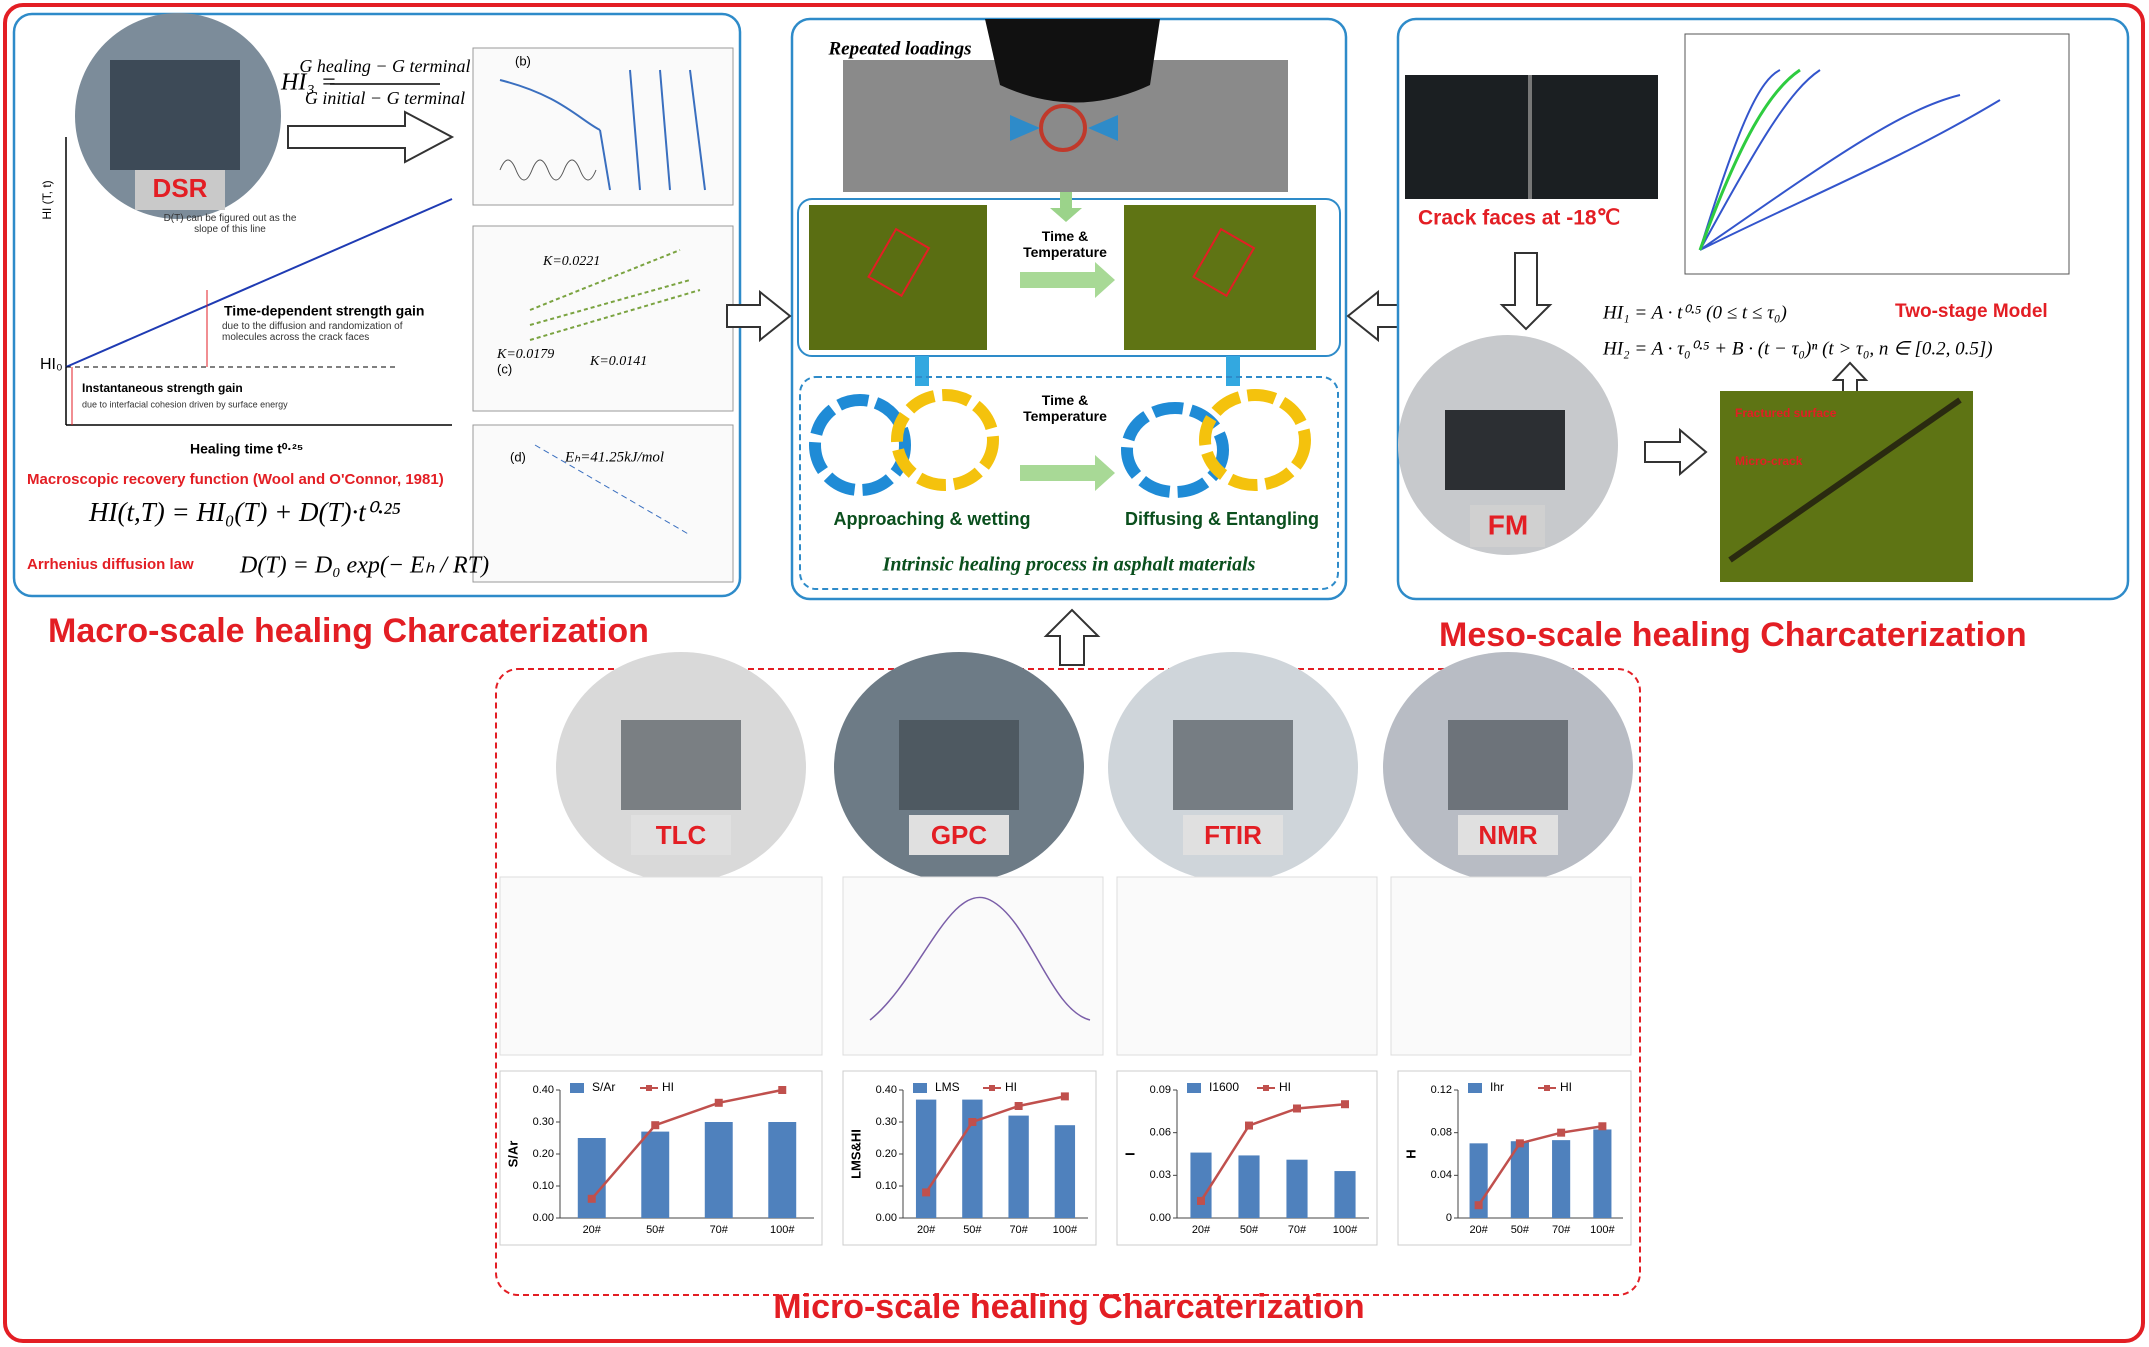  What do you see at coordinates (1769, 461) in the screenshot?
I see `microcrack-label: Micro-crack` at bounding box center [1769, 461].